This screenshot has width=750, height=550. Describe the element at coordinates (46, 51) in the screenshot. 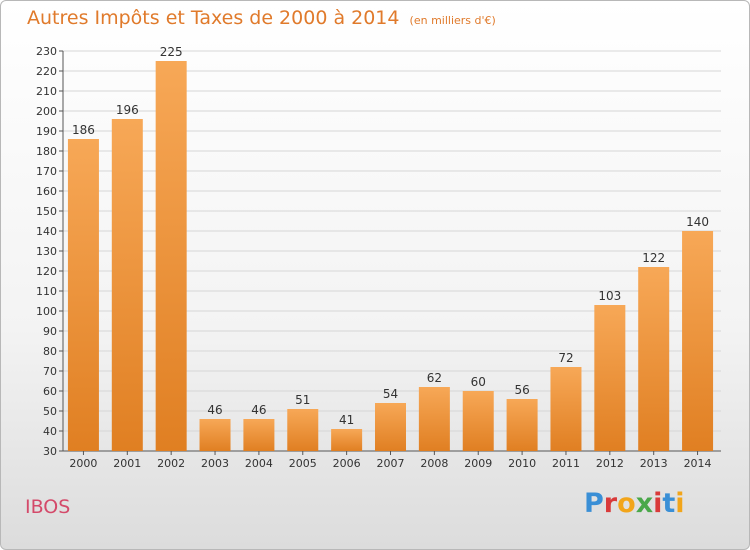

I see `y-tick-label: 230` at that location.